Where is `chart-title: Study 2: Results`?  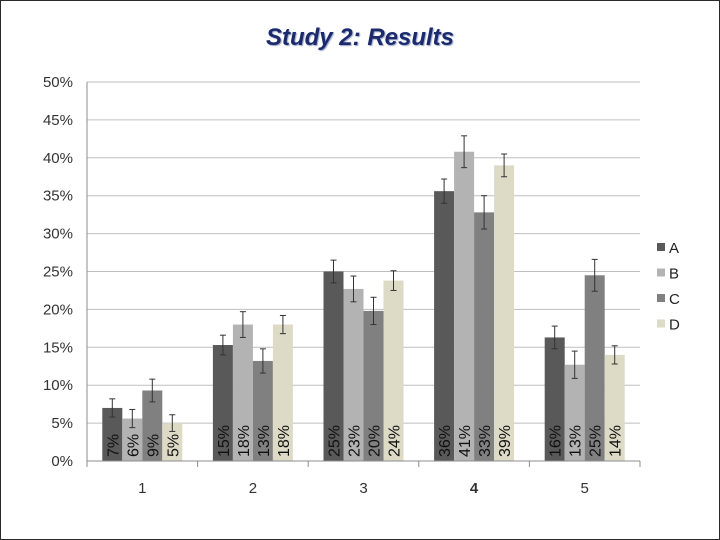
chart-title: Study 2: Results is located at coordinates (360, 37).